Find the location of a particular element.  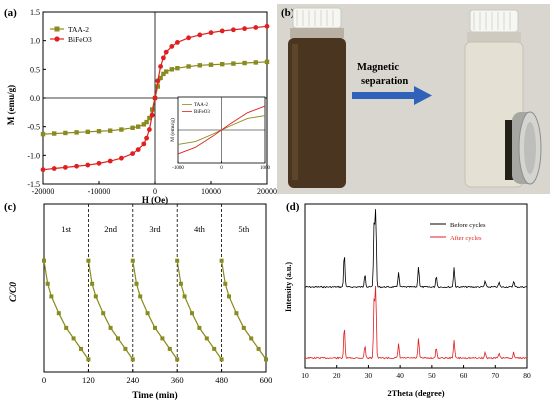

y-tick-label: -1.0 is located at coordinates (33, 155).